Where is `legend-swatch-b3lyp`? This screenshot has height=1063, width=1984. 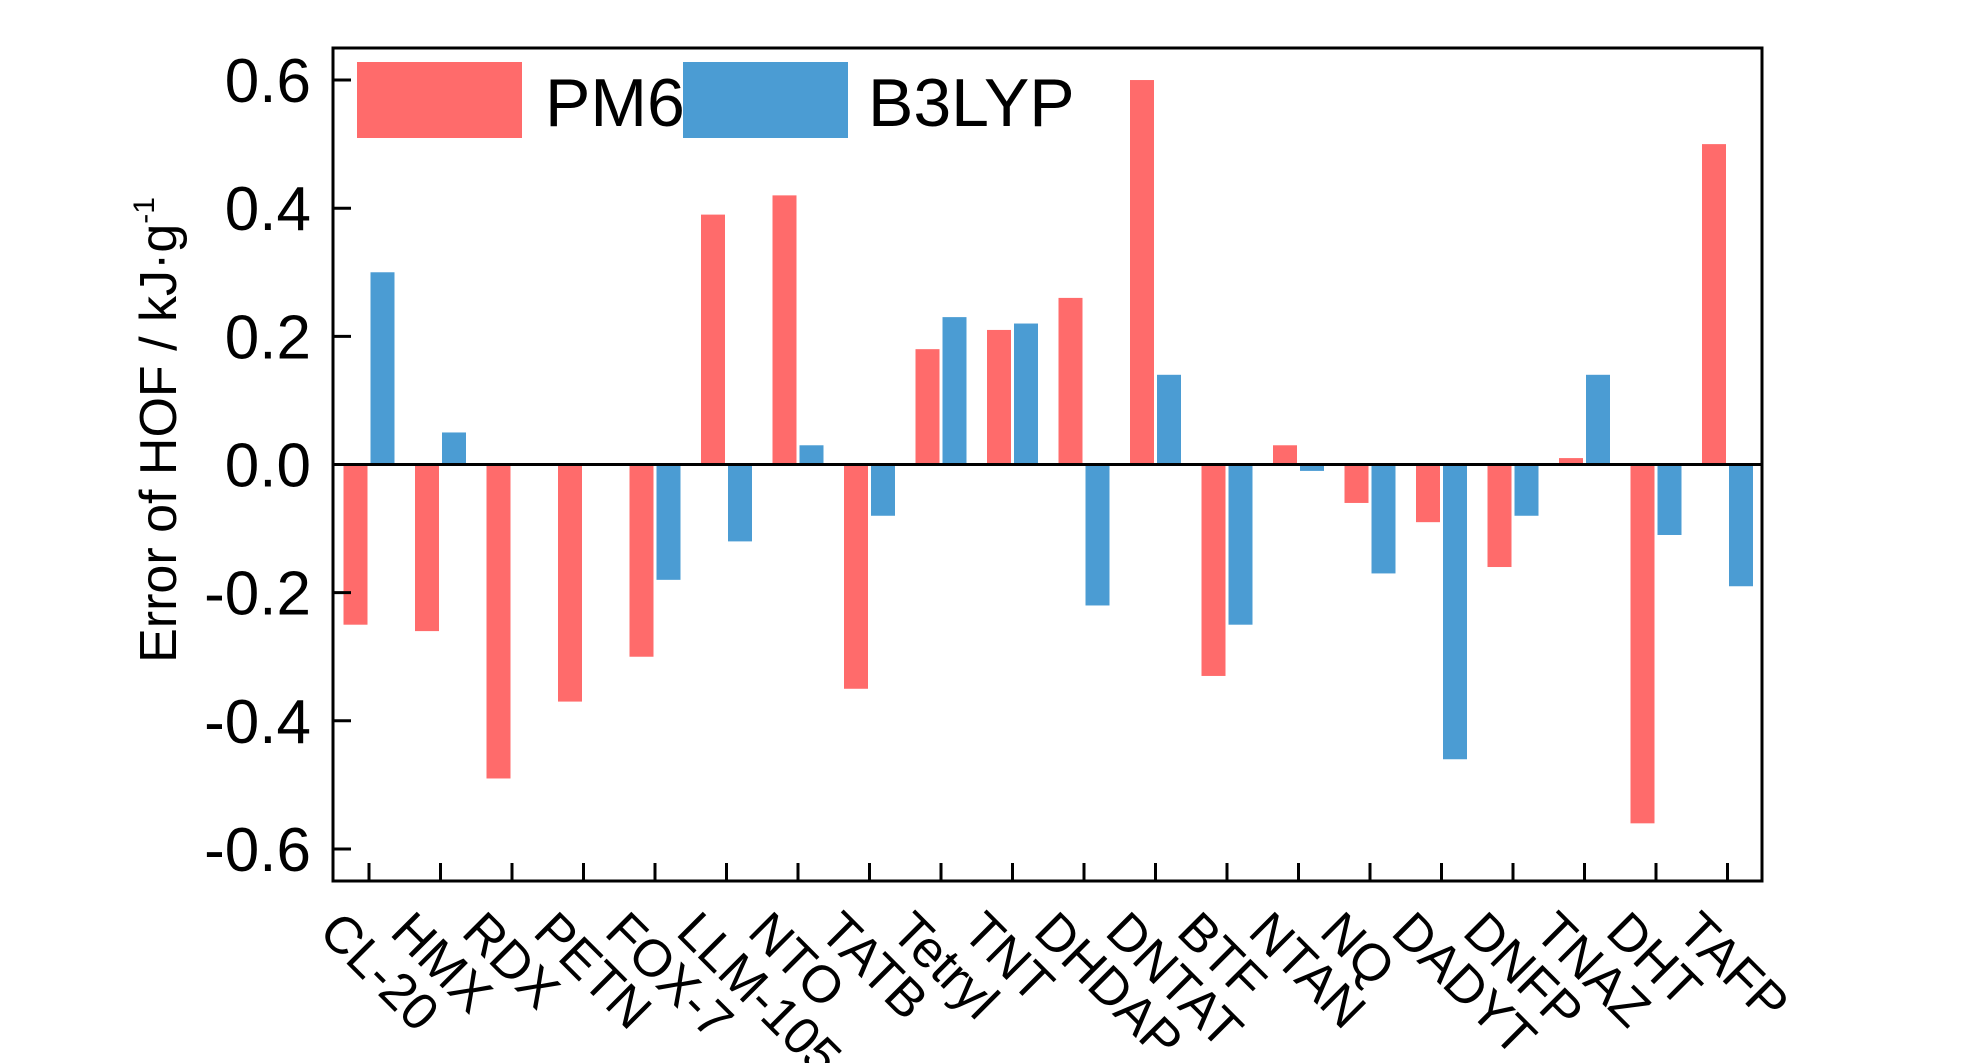 legend-swatch-b3lyp is located at coordinates (765, 100).